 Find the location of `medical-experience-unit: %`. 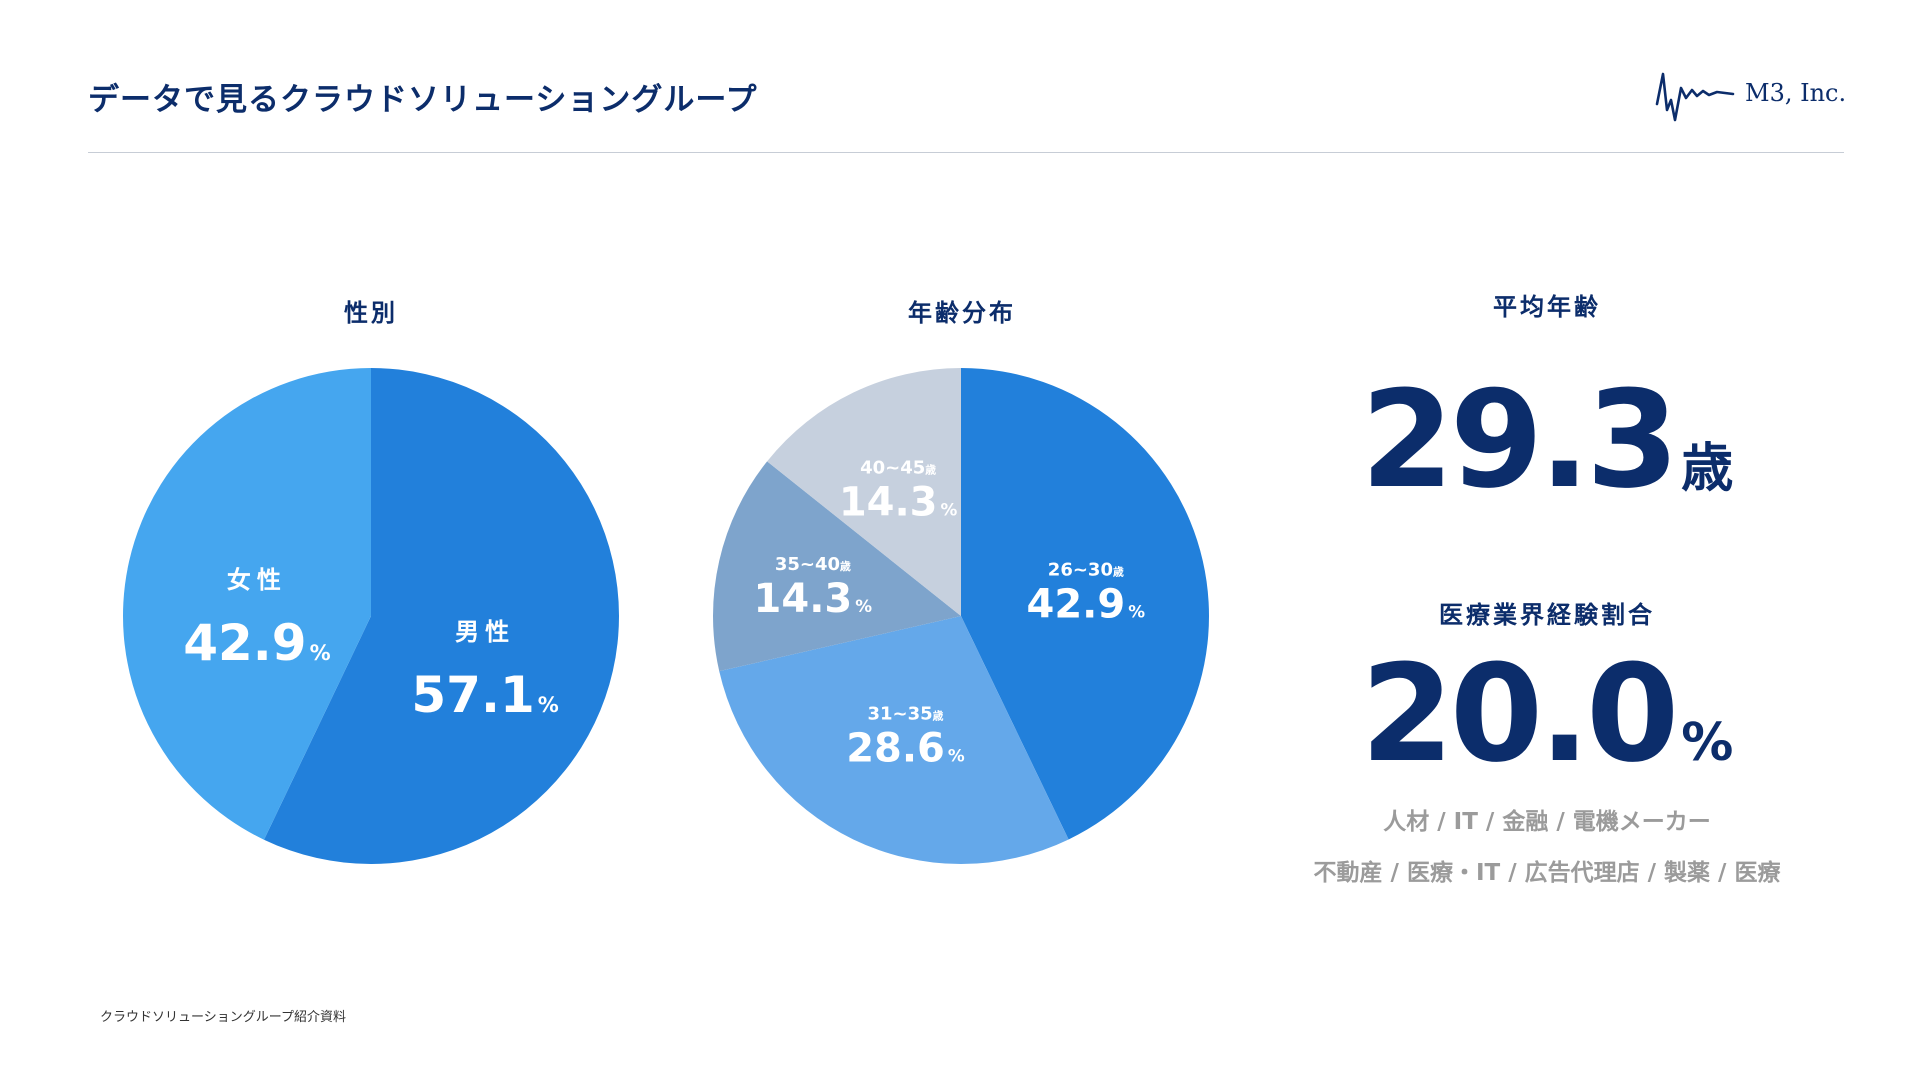

medical-experience-unit: % is located at coordinates (1707, 743).